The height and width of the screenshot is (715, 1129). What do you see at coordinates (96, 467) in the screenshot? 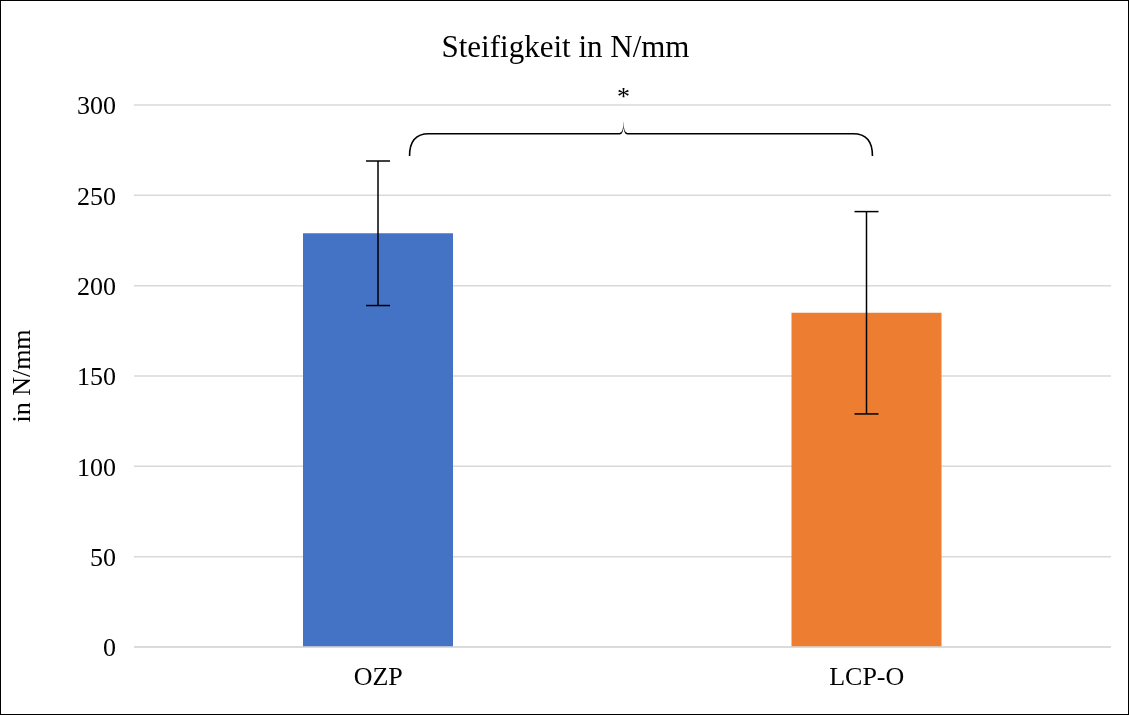
I see `y-tick-label: 100` at bounding box center [96, 467].